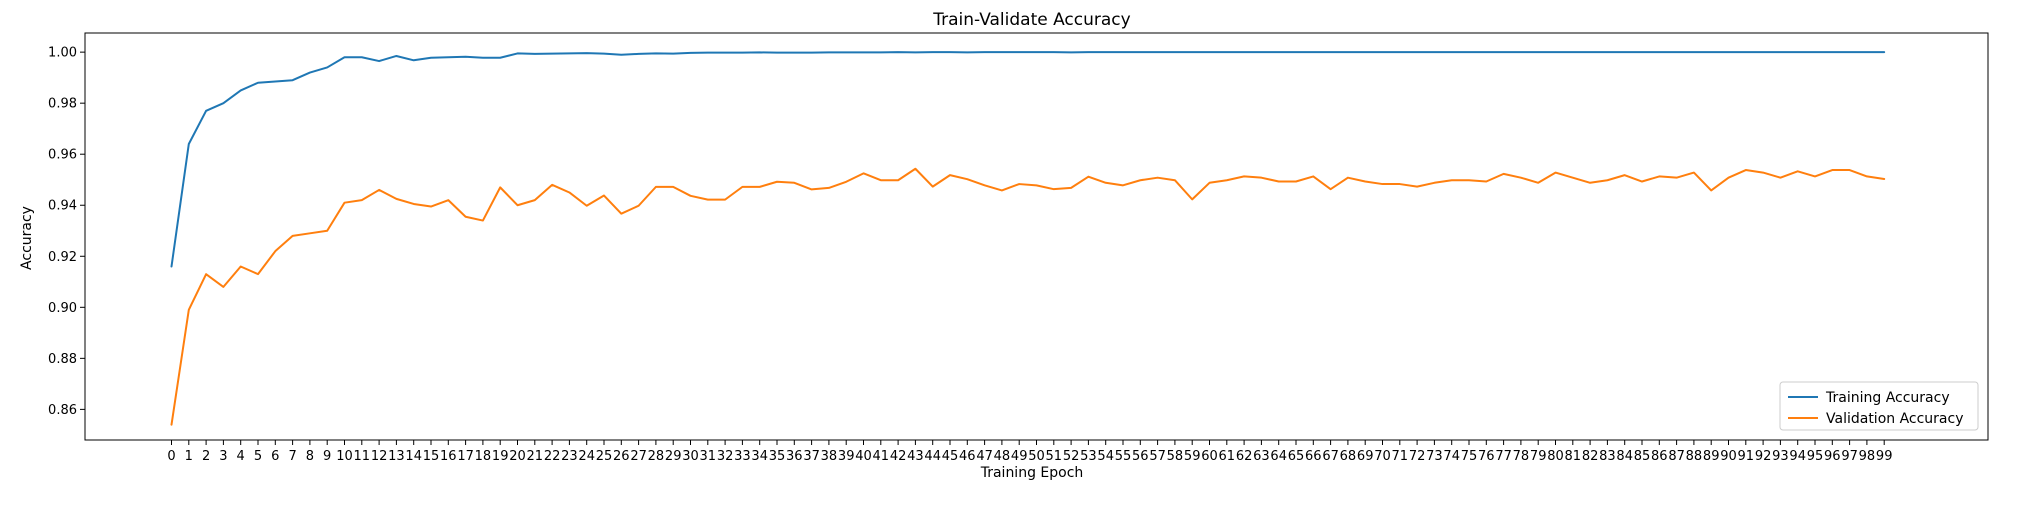 The width and height of the screenshot is (2028, 518). Describe the element at coordinates (690, 456) in the screenshot. I see `x-tick-label: 30` at that location.